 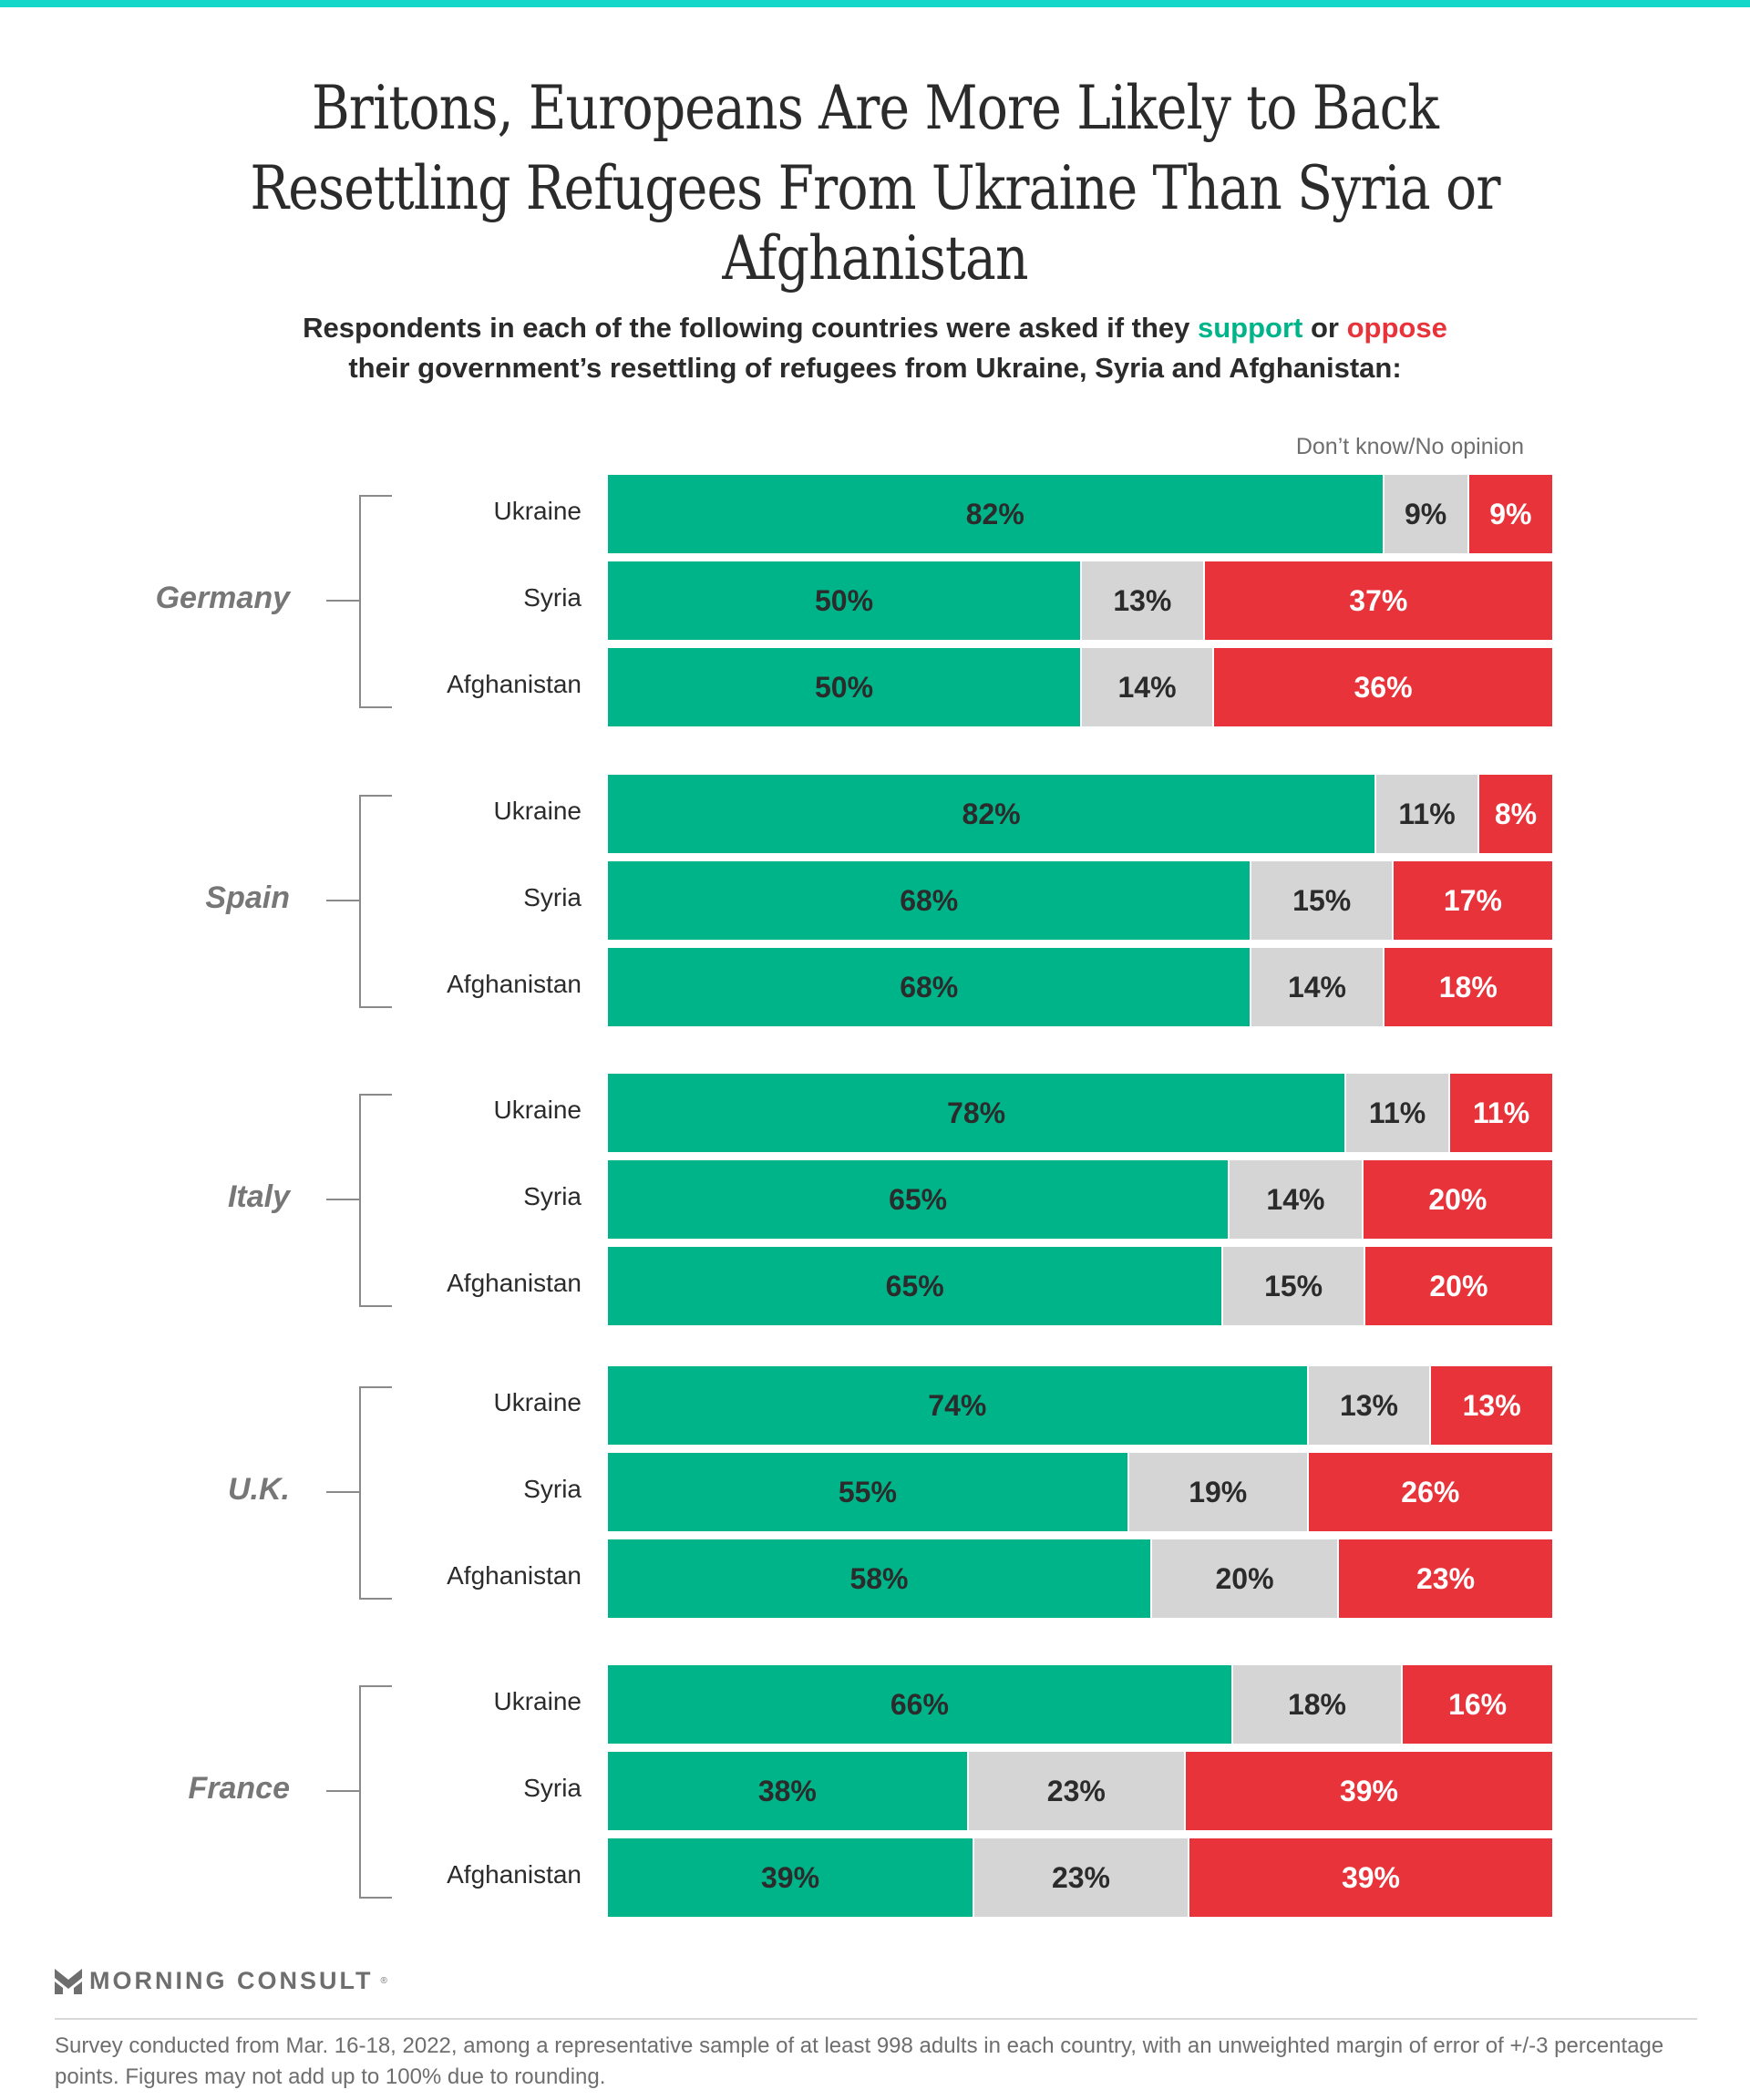 I want to click on oppose-bar-segment: 23%, so click(x=1444, y=1579).